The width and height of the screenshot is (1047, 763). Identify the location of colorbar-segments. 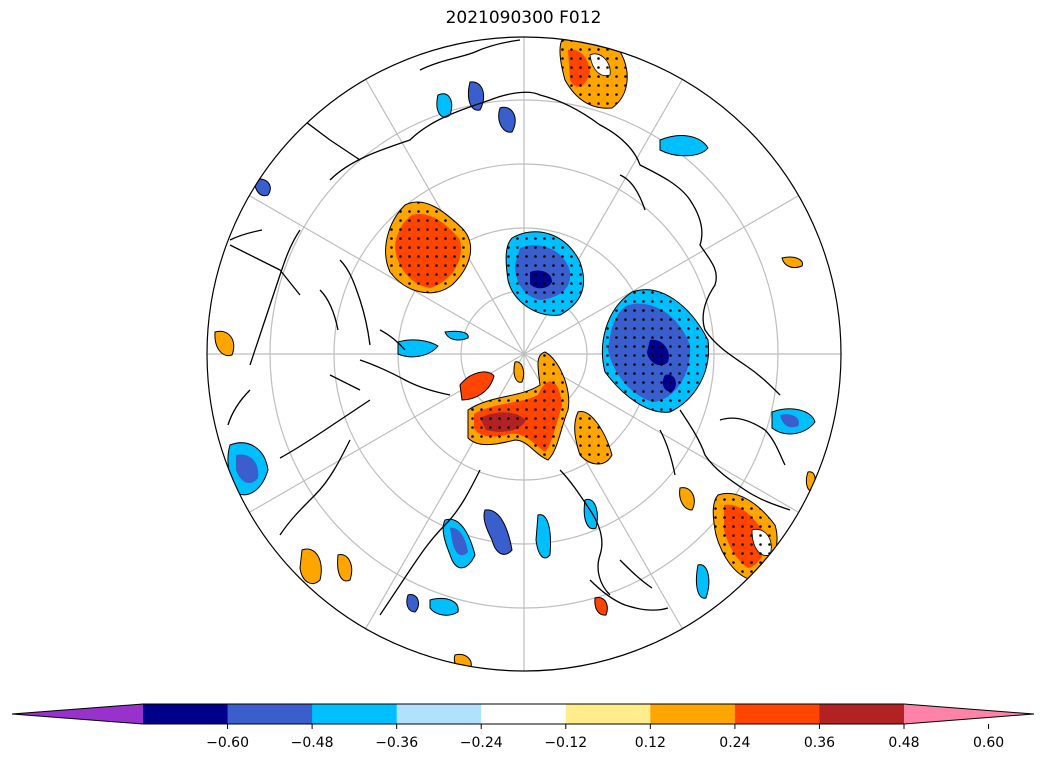
(523, 716).